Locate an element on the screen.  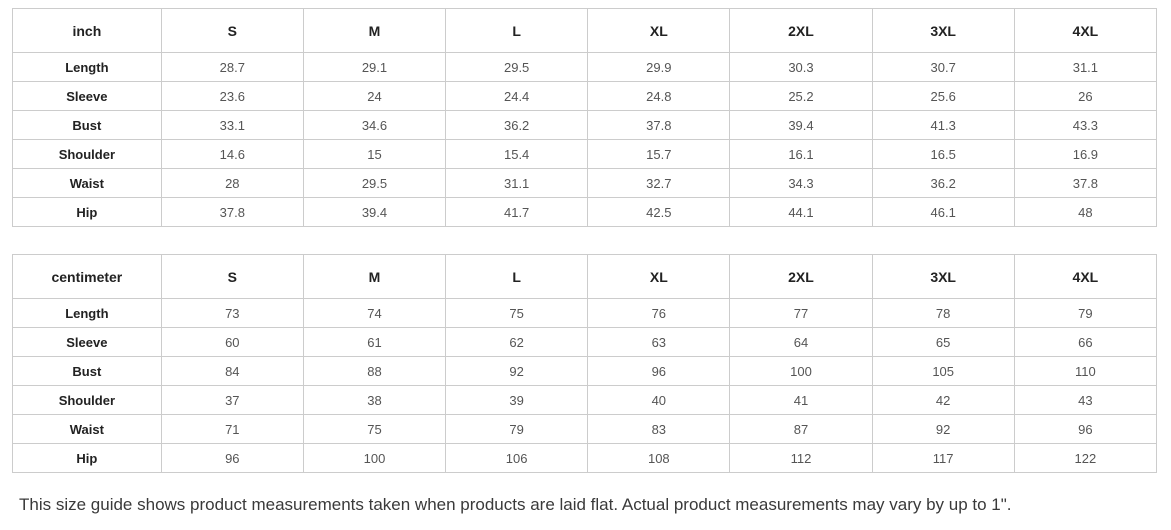
measurement-value-cell: 34.6 is located at coordinates (374, 125).